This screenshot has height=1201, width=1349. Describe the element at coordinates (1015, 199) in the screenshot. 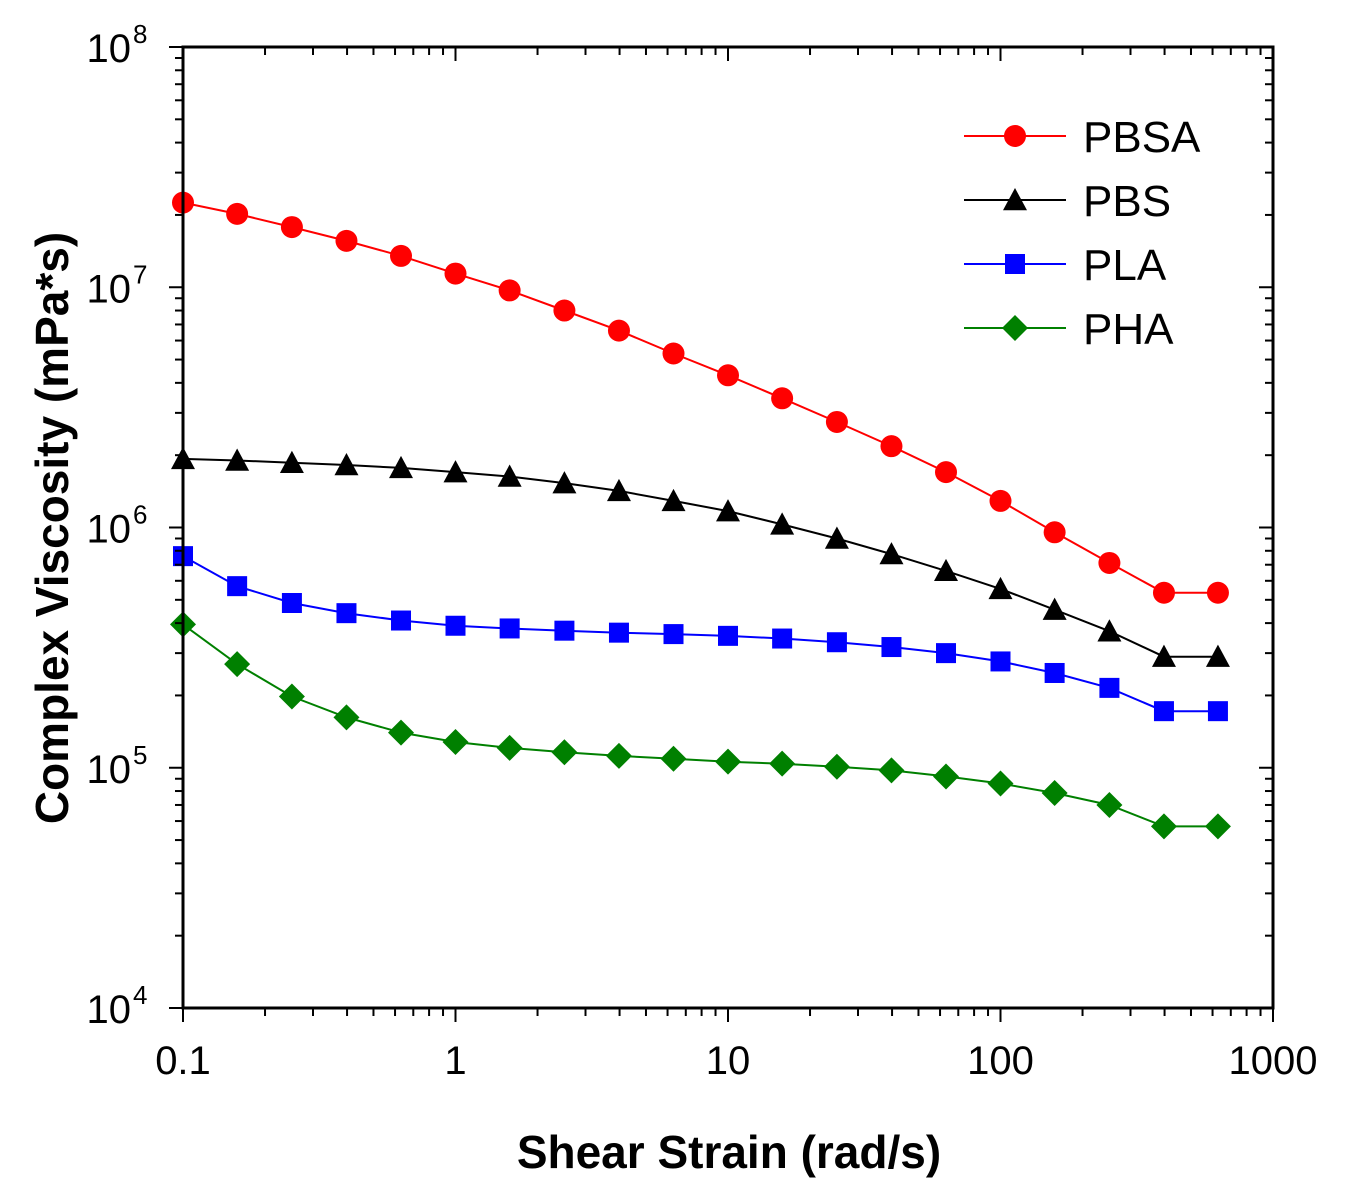

I see `legend-marker-pbs` at that location.